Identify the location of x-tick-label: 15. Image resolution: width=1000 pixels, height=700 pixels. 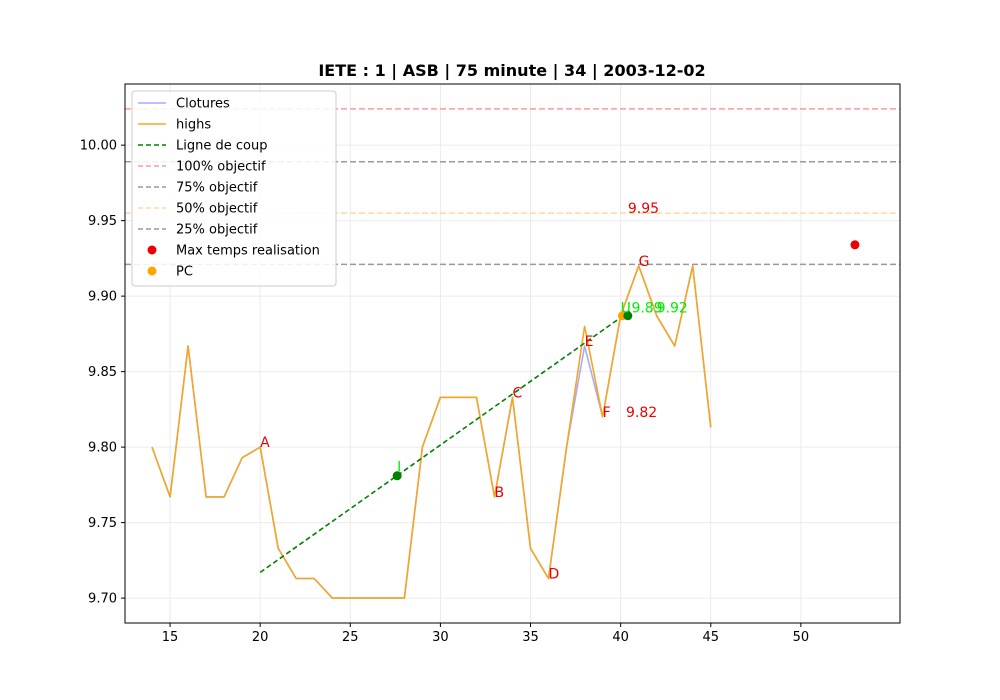
(170, 637).